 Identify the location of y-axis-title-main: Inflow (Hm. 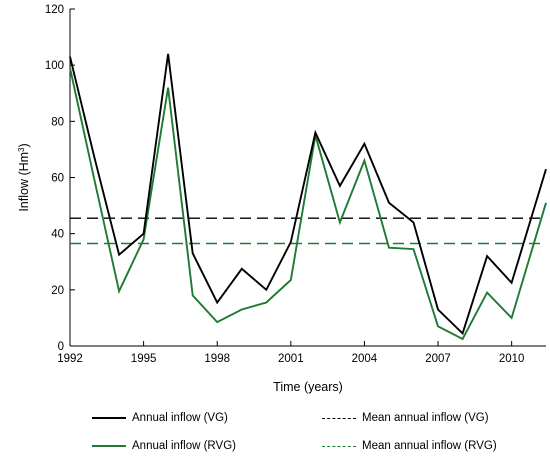
(24, 182).